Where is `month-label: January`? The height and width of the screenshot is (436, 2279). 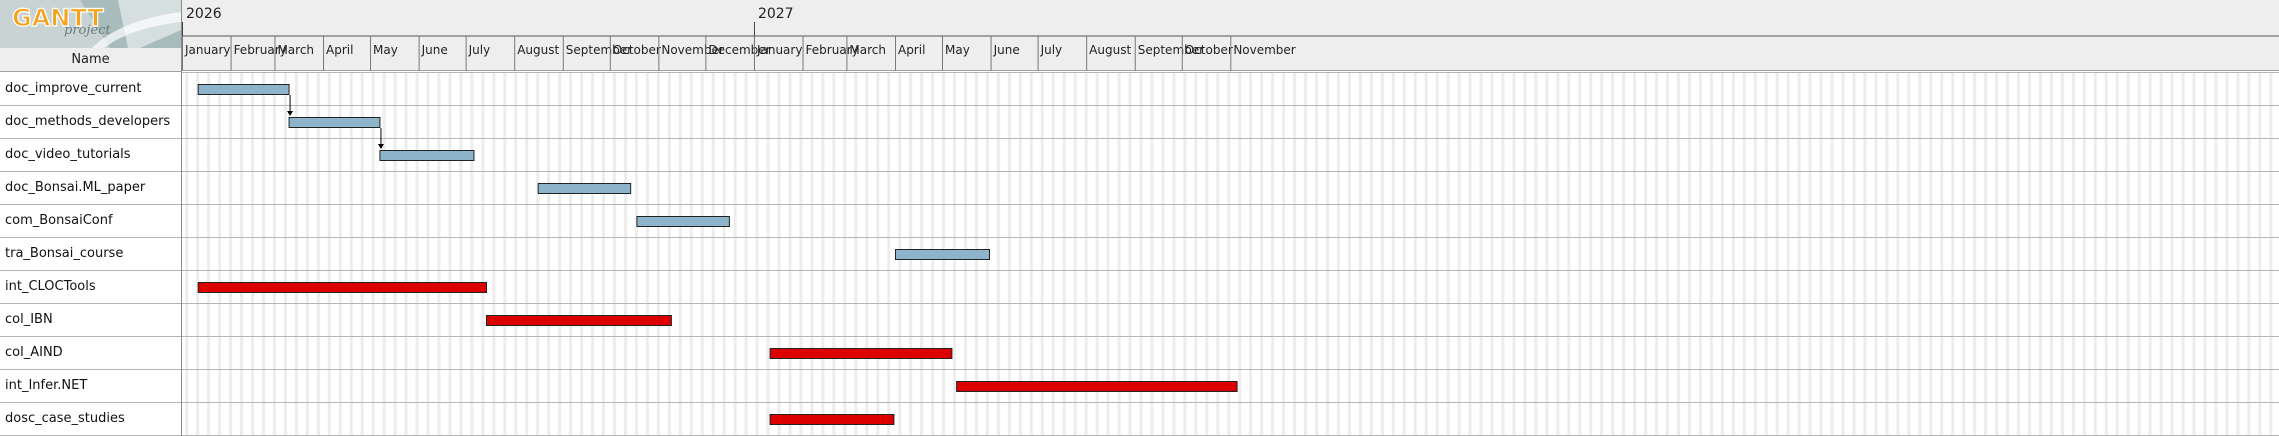 month-label: January is located at coordinates (779, 50).